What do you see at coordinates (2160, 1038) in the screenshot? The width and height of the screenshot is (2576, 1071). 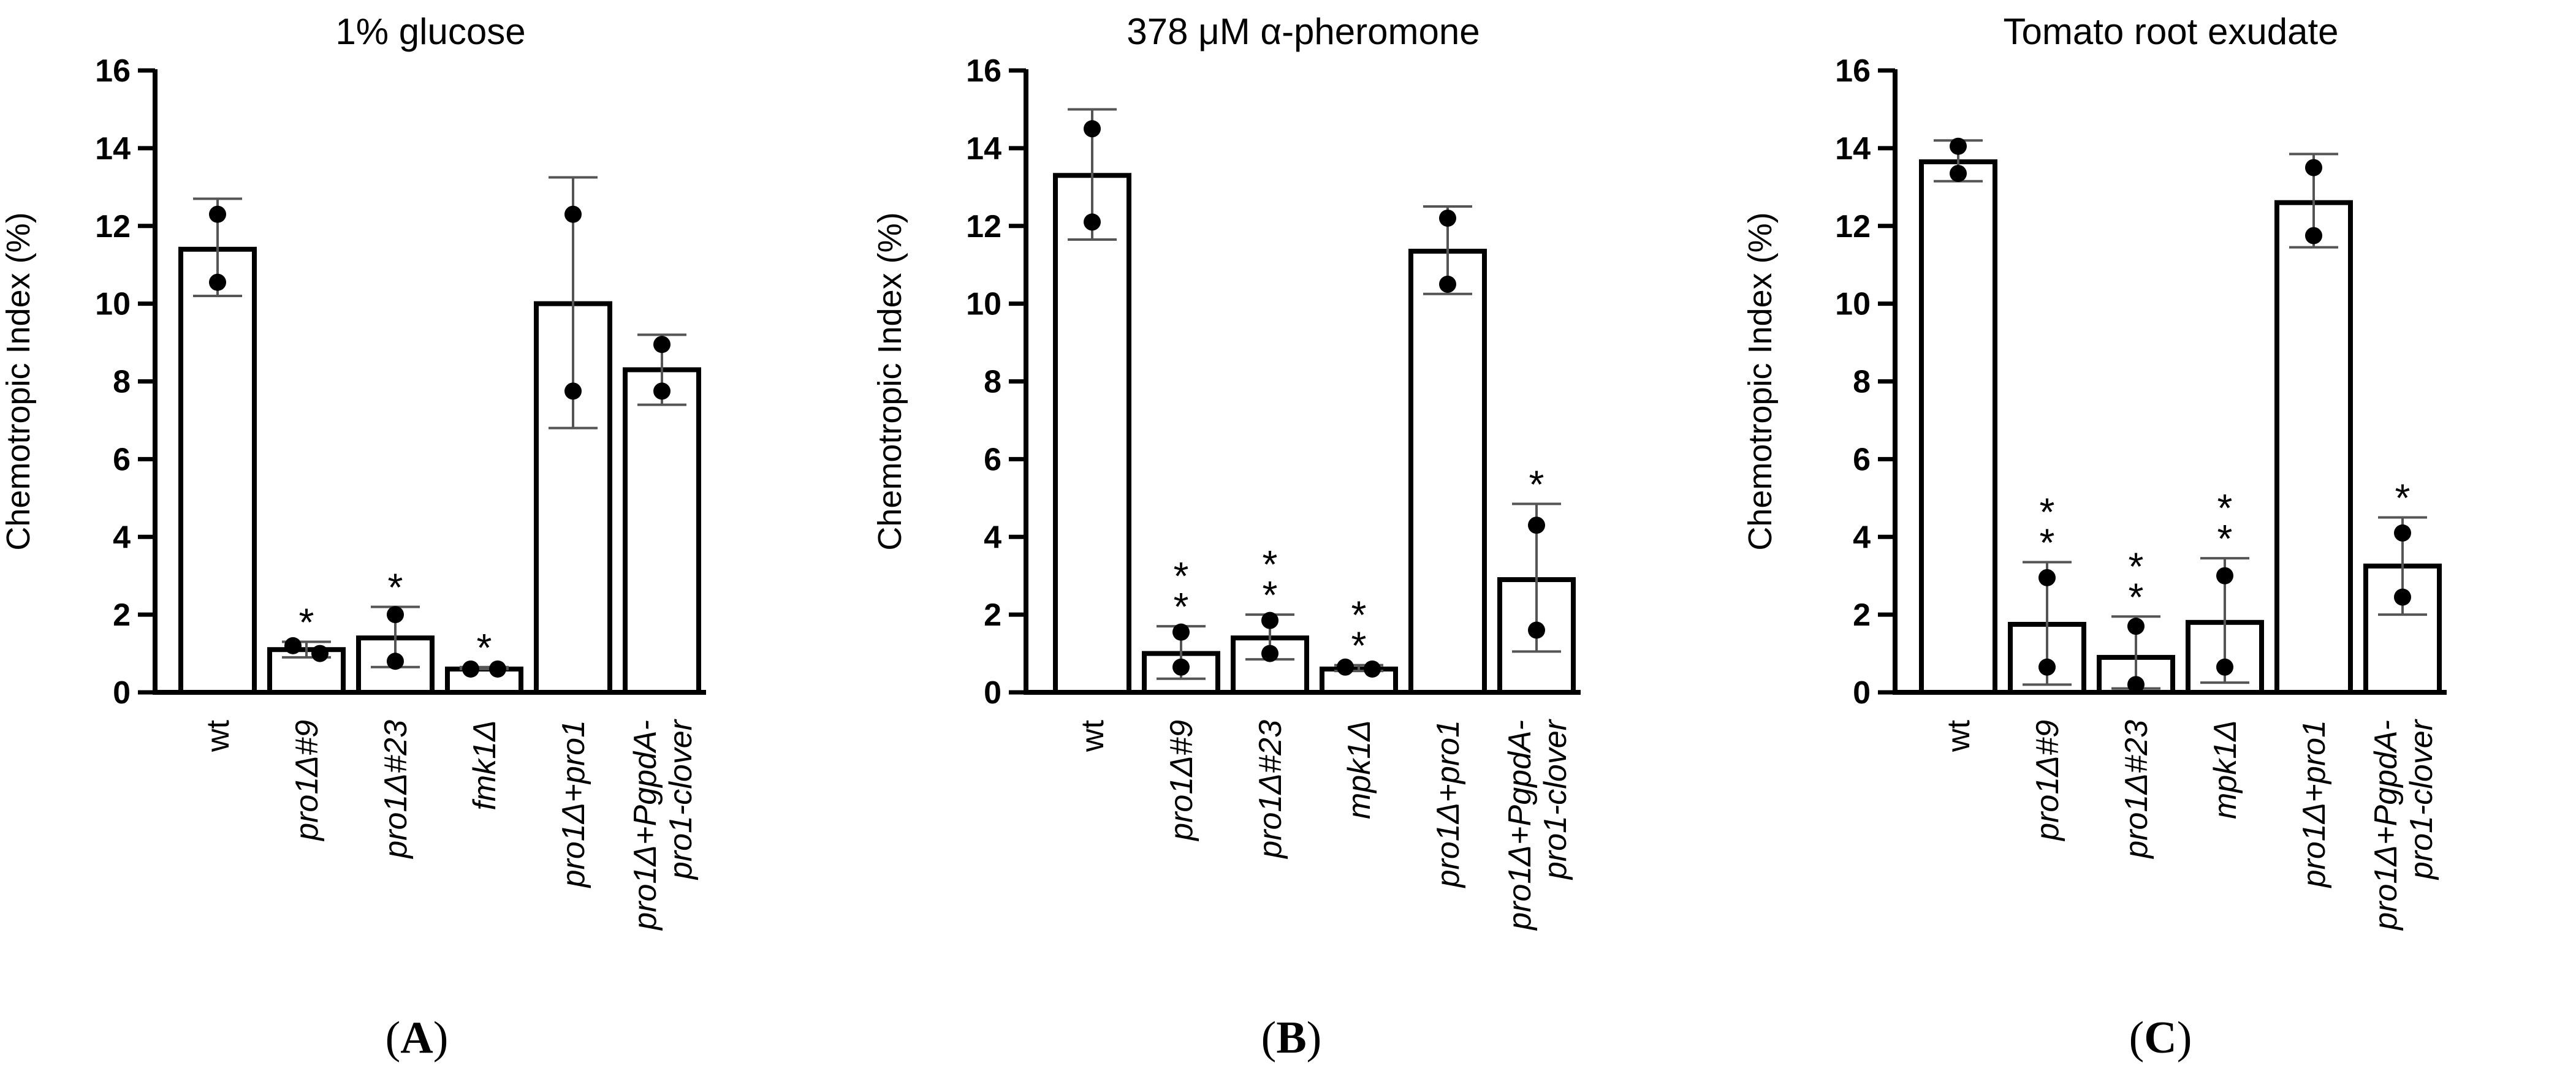 I see `panel-letter: (C)` at bounding box center [2160, 1038].